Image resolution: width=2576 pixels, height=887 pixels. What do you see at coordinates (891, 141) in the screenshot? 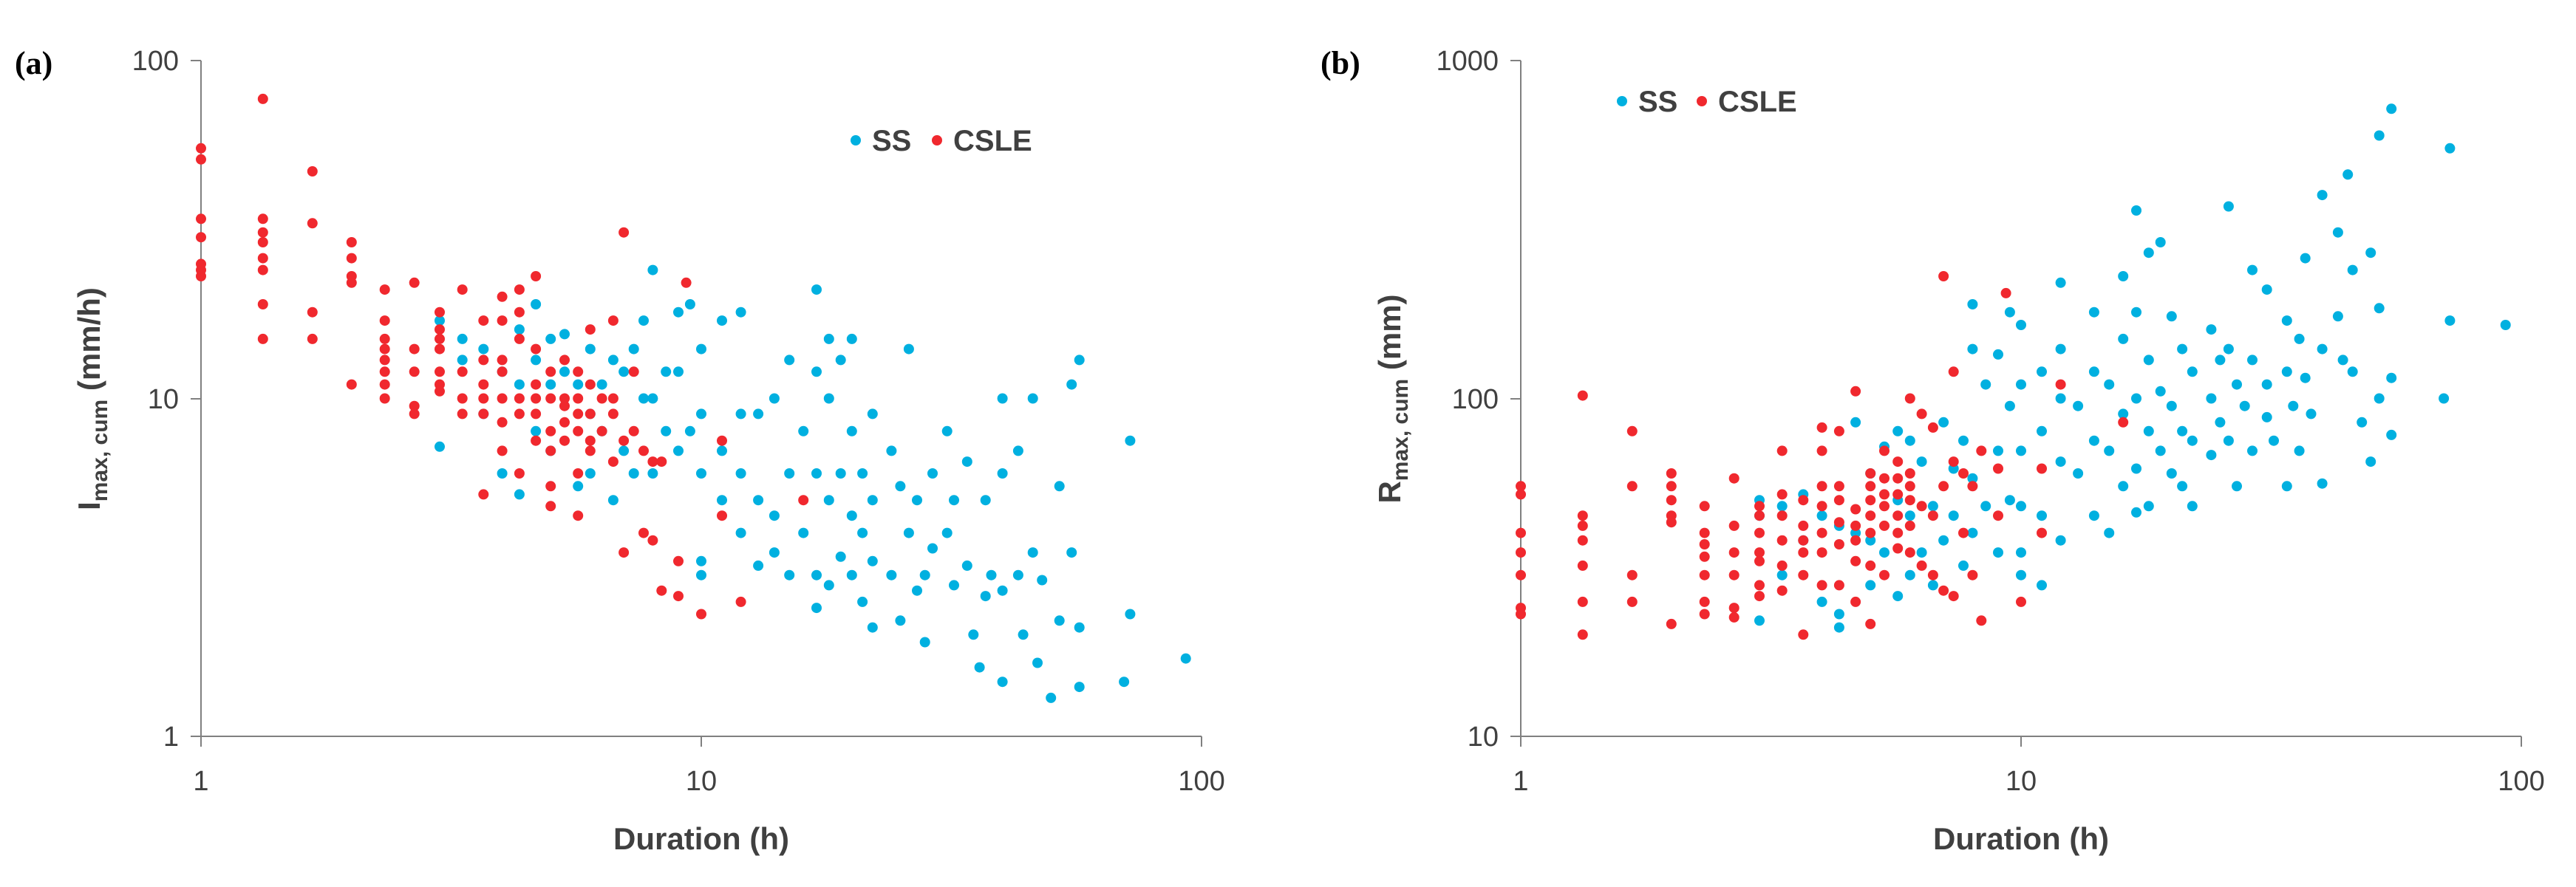
I see `panel-a-legend-label-ss: SS` at bounding box center [891, 141].